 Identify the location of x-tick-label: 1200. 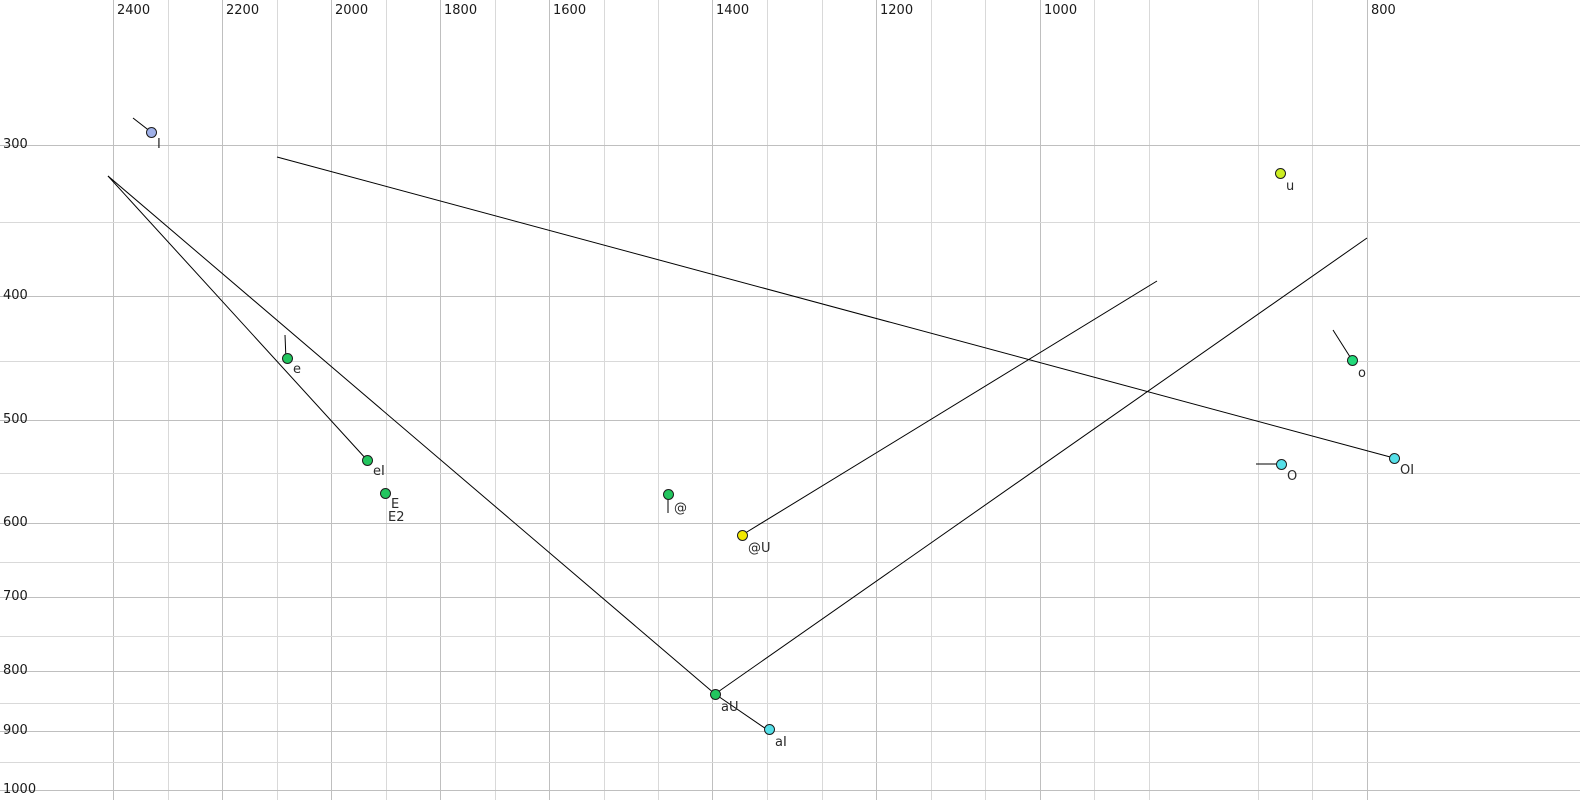
(897, 10).